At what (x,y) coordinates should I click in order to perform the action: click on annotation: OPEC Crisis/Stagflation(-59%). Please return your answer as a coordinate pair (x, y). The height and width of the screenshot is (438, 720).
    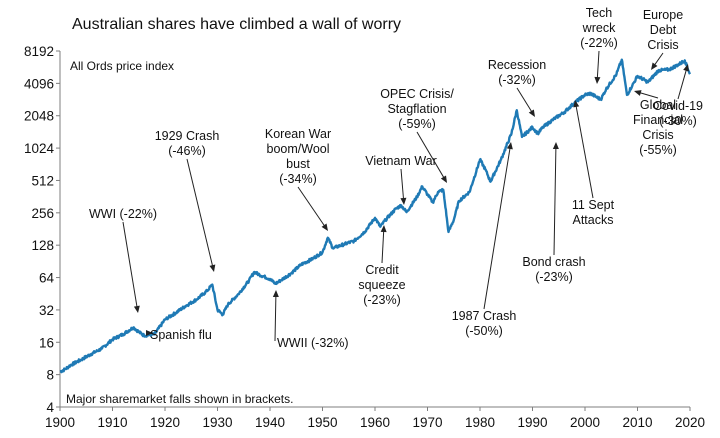
    Looking at the image, I should click on (417, 135).